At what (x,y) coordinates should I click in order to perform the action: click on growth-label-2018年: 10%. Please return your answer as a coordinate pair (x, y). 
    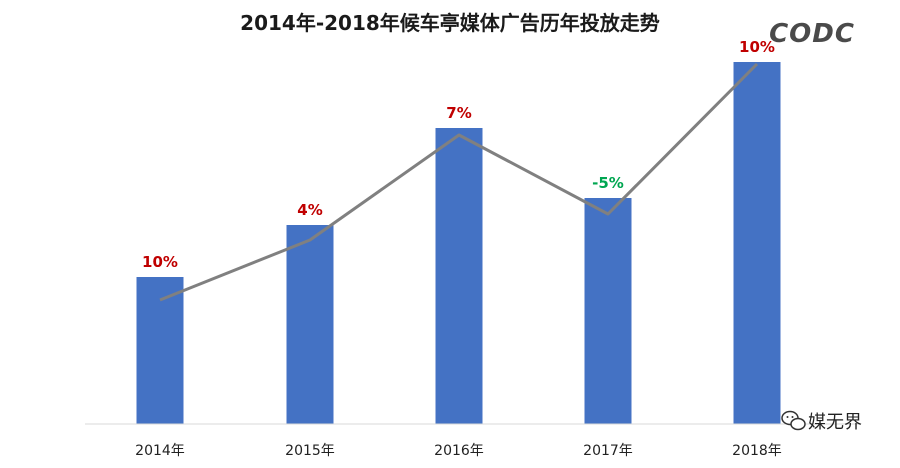
    Looking at the image, I should click on (757, 47).